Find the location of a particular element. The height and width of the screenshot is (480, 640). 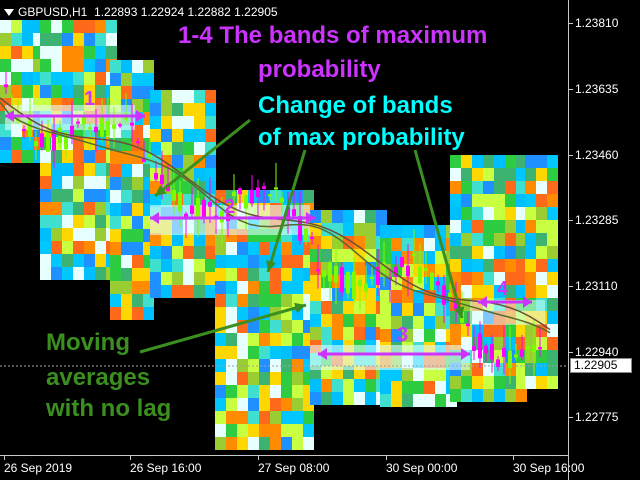

dropdown-triangle-icon is located at coordinates (9, 13).